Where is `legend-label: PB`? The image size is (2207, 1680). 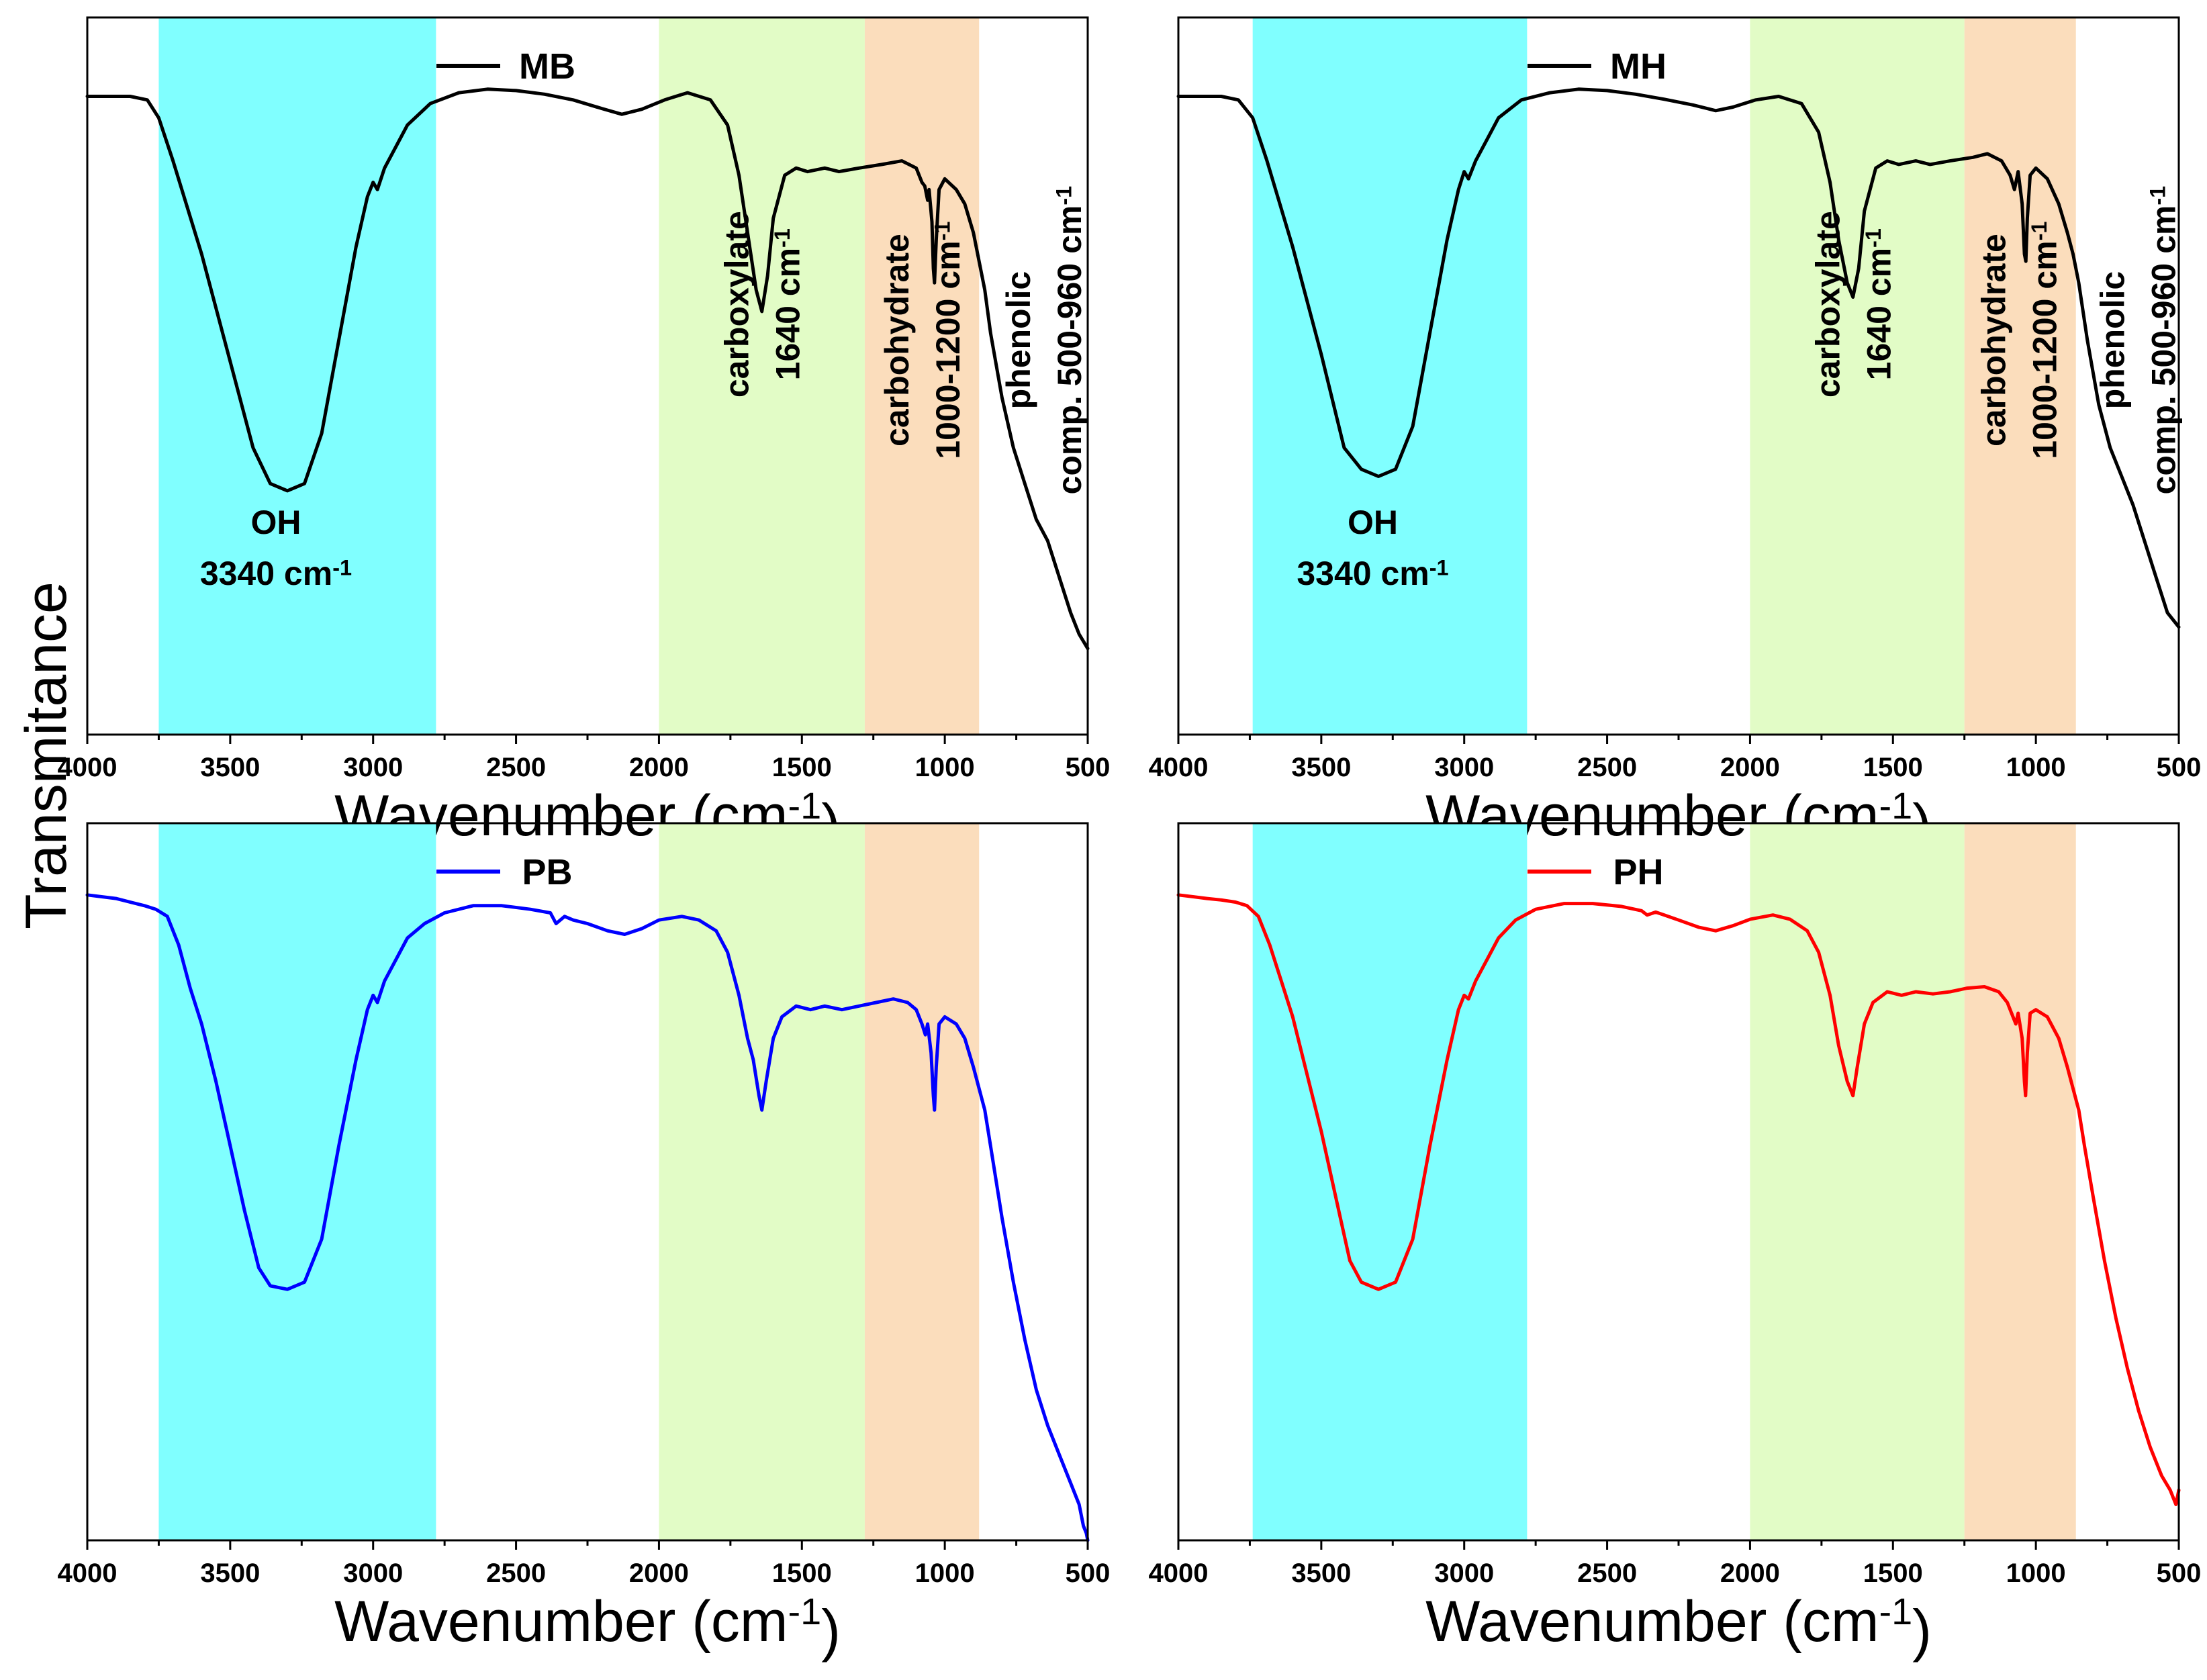
legend-label: PB is located at coordinates (547, 872).